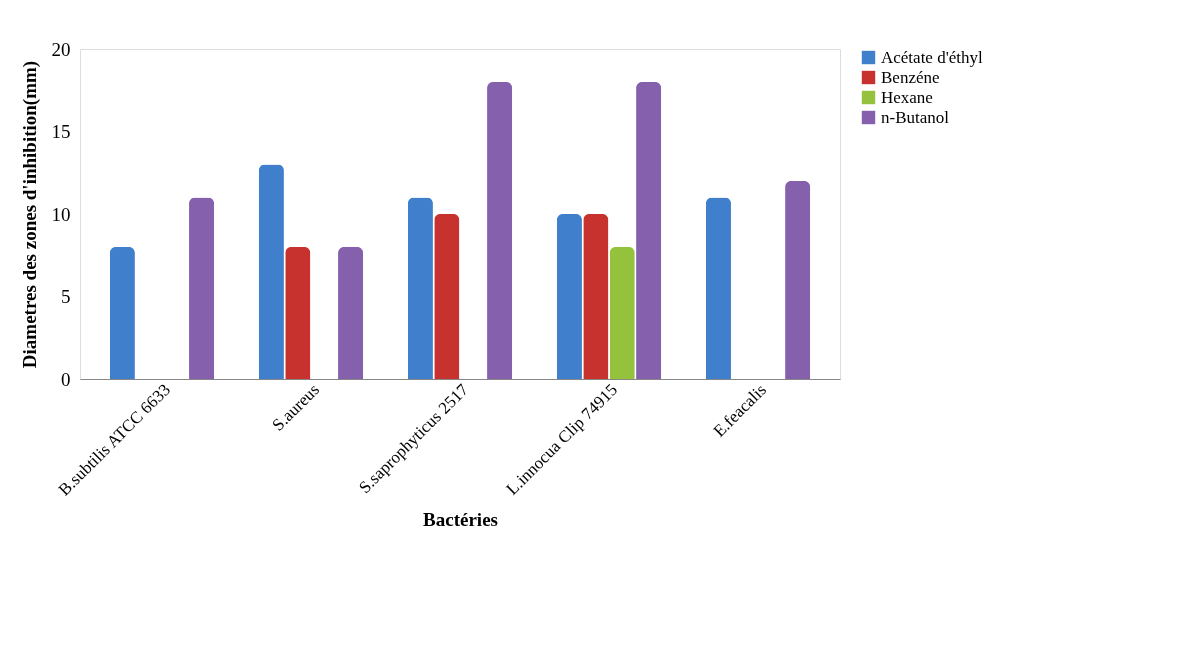 This screenshot has width=1179, height=665. Describe the element at coordinates (61, 49) in the screenshot. I see `y-tick-label: 20` at that location.